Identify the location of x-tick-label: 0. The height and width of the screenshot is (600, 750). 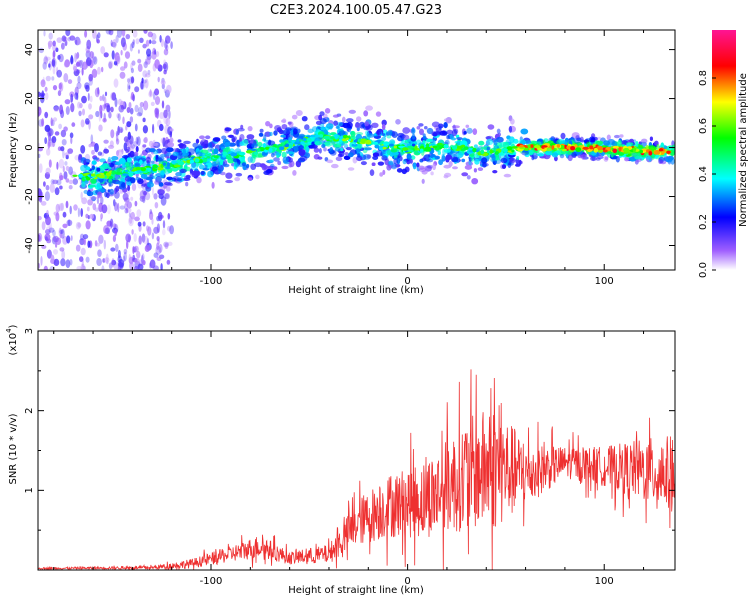
(407, 281).